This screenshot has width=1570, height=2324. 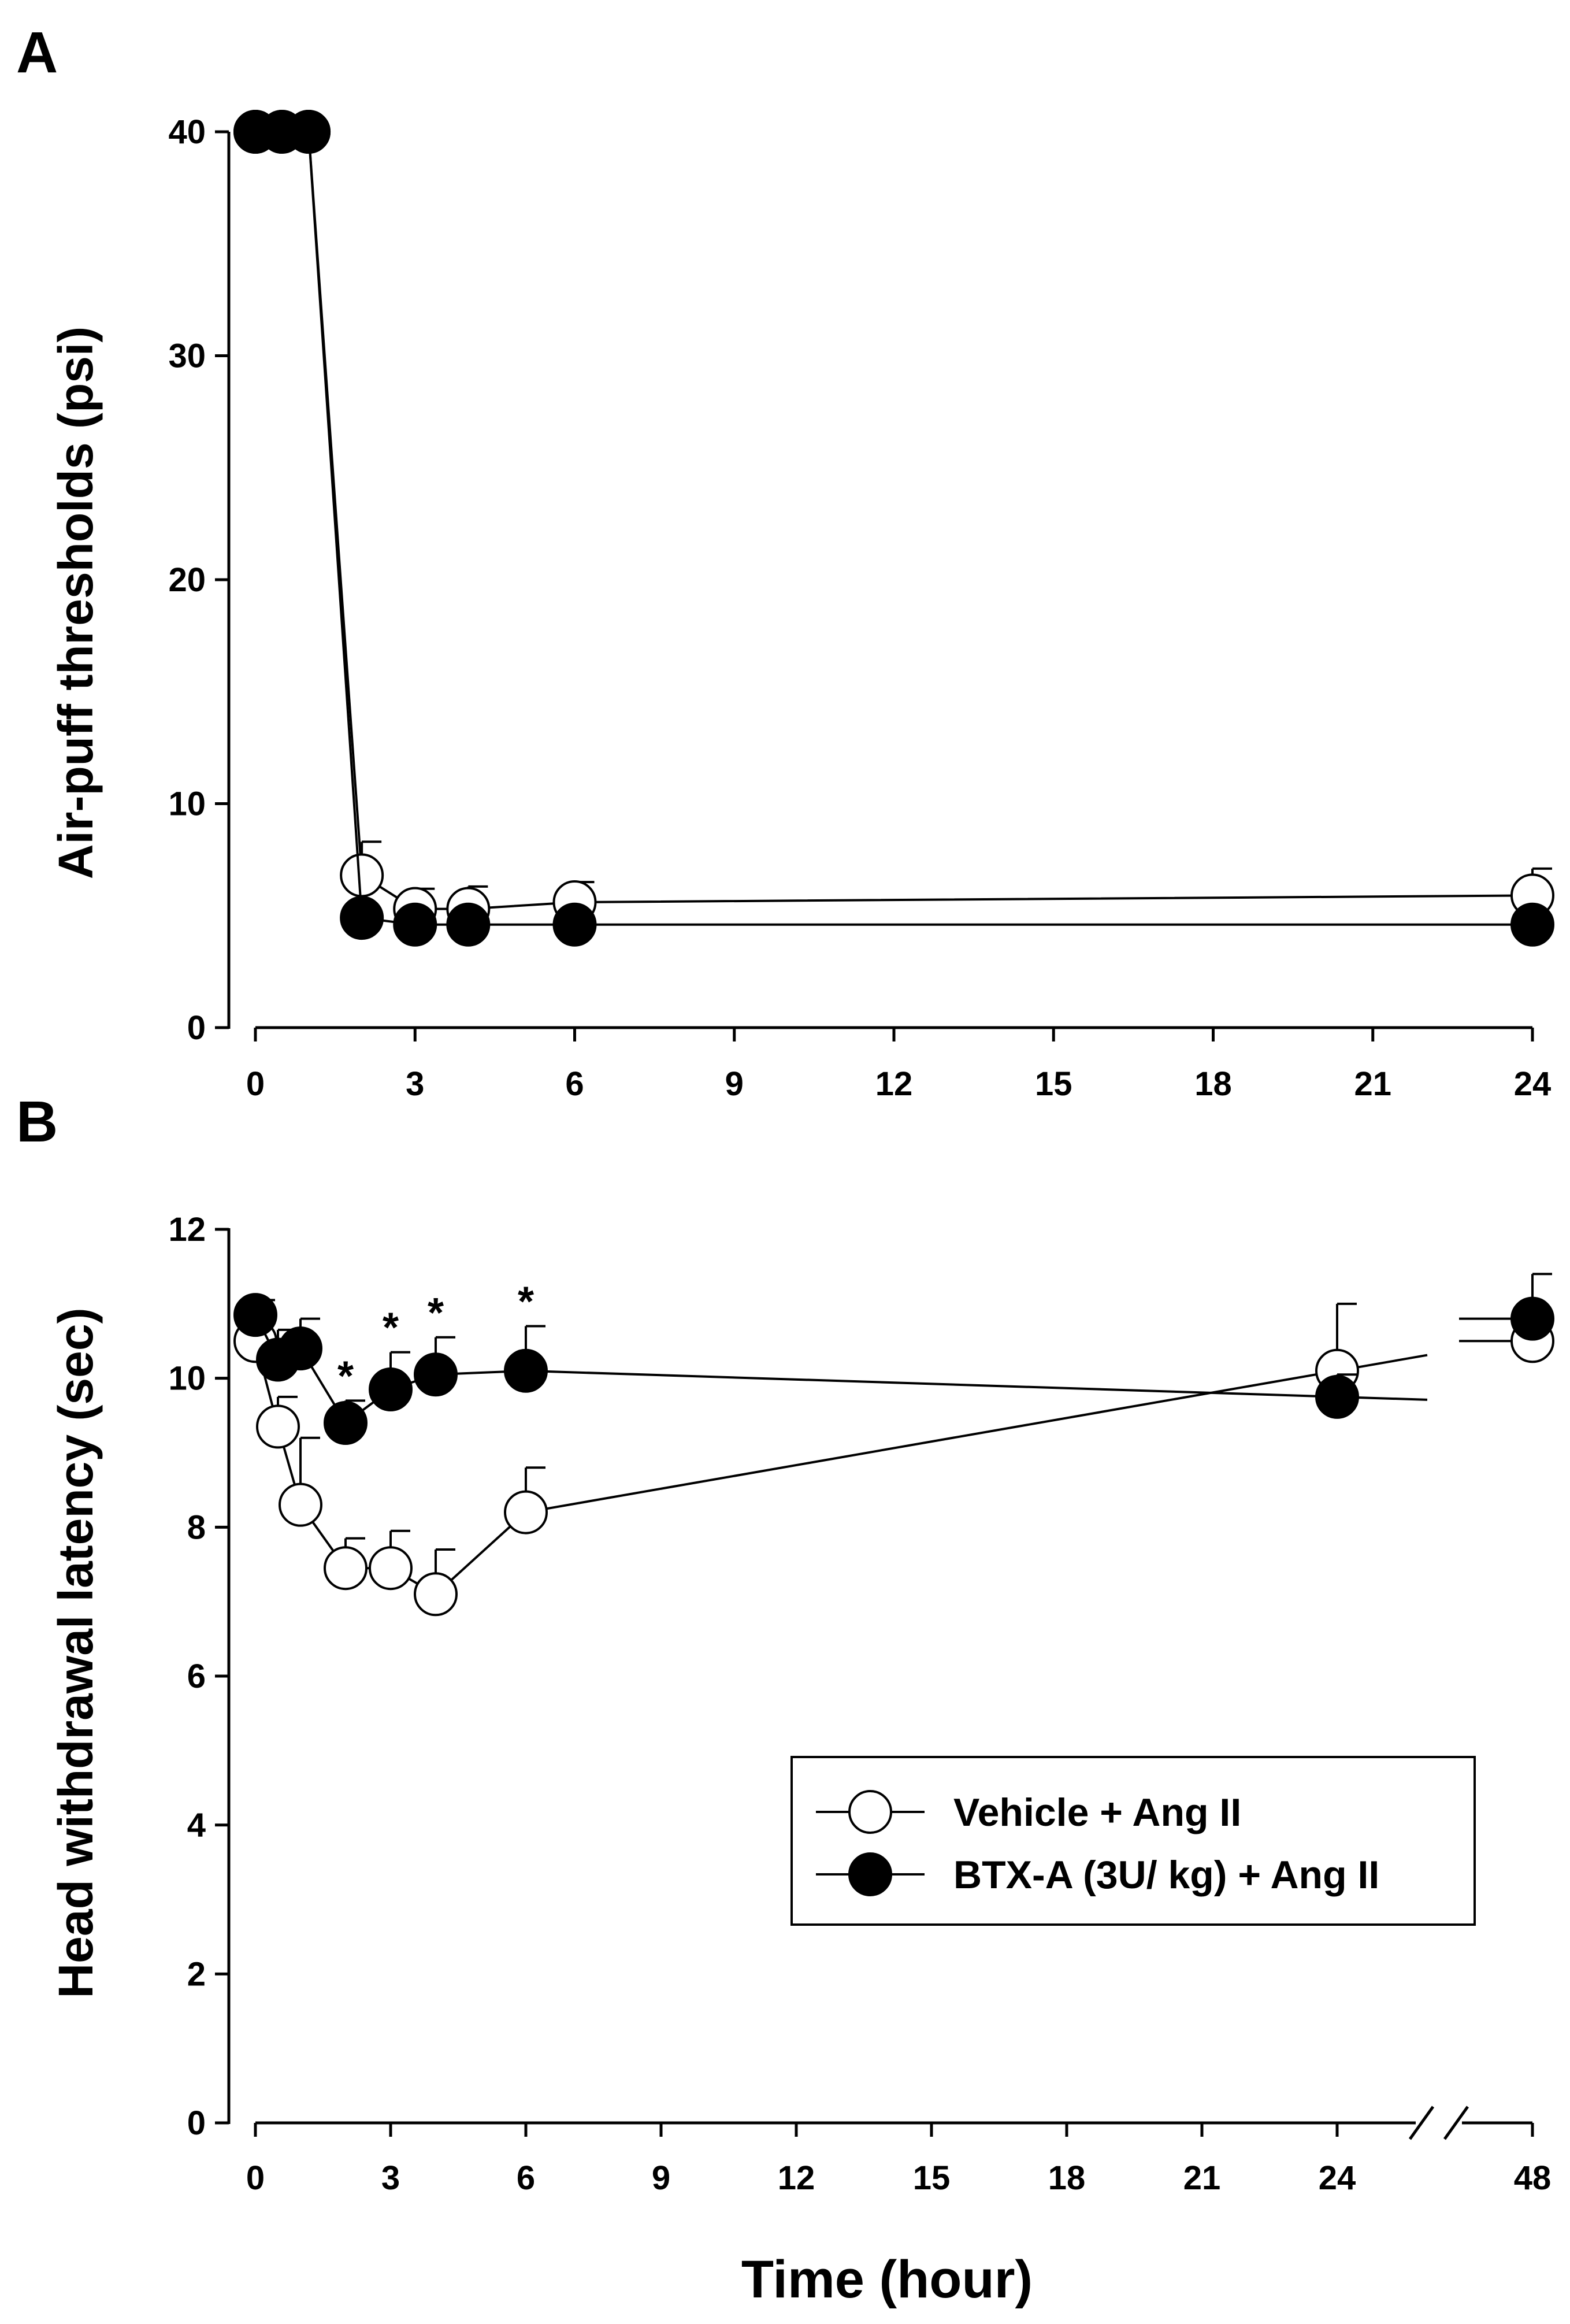 What do you see at coordinates (894, 1084) in the screenshot?
I see `panel-a-x-tick-label: 12` at bounding box center [894, 1084].